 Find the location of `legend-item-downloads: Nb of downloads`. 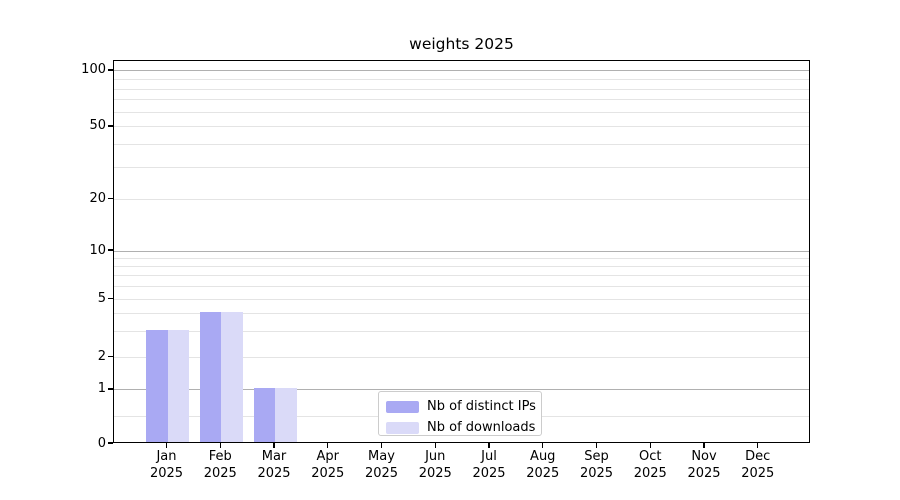

legend-item-downloads: Nb of downloads is located at coordinates (463, 427).